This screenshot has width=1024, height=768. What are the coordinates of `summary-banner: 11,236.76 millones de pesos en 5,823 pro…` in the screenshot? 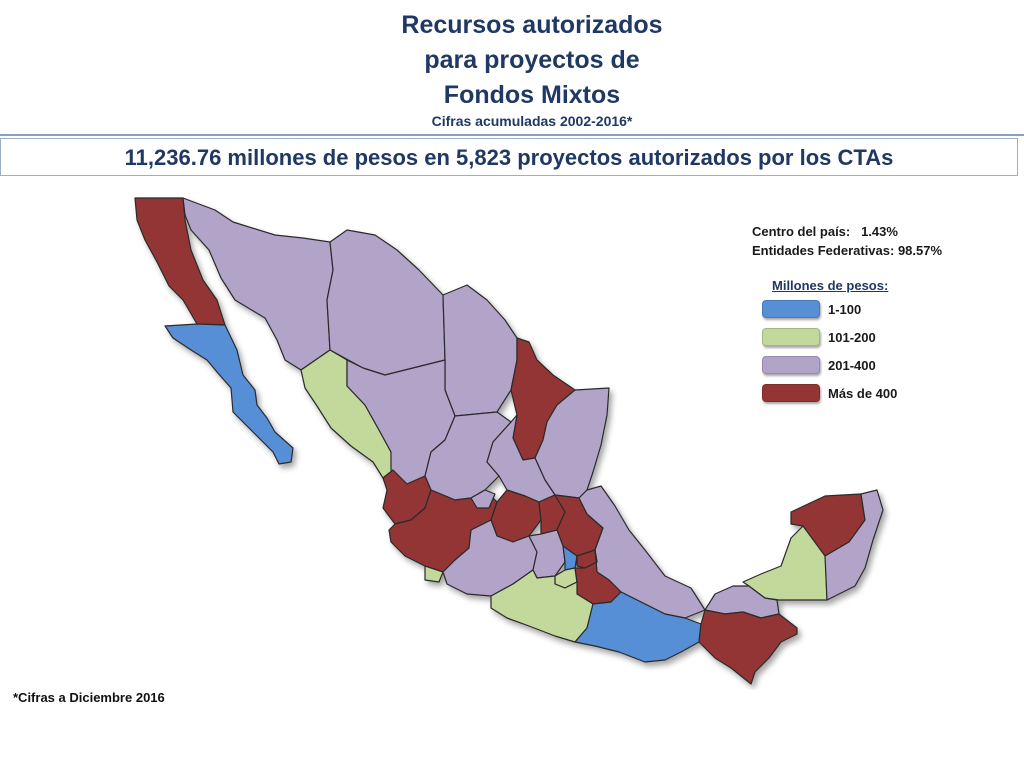 It's located at (509, 157).